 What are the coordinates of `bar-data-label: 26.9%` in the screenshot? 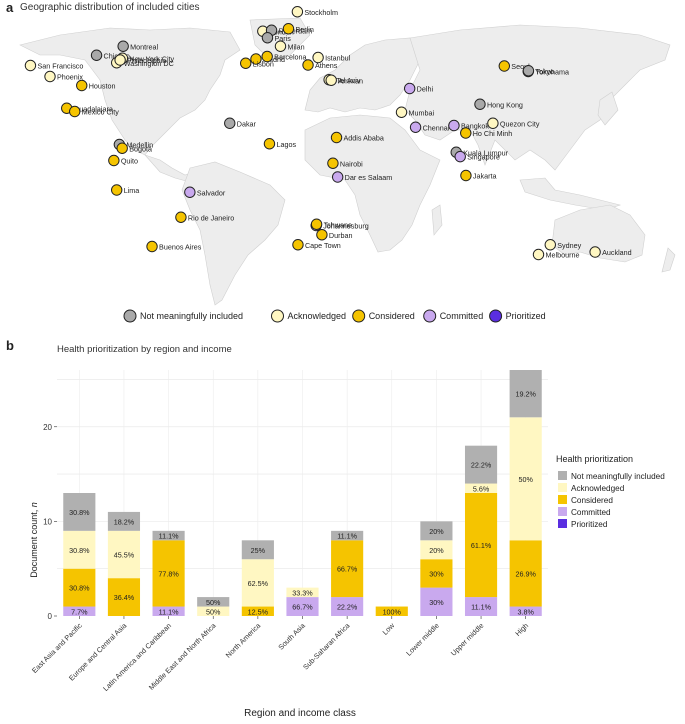 It's located at (525, 573).